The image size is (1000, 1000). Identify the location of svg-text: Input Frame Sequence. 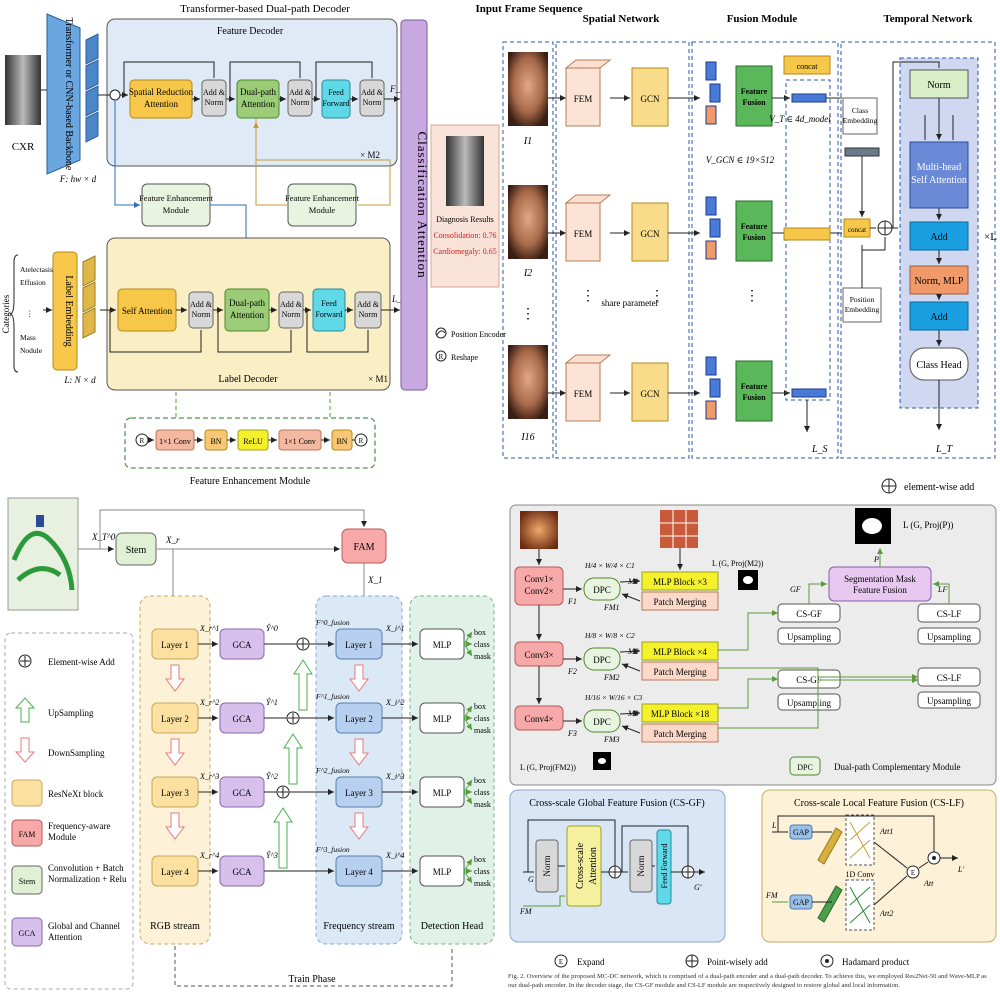
(529, 9).